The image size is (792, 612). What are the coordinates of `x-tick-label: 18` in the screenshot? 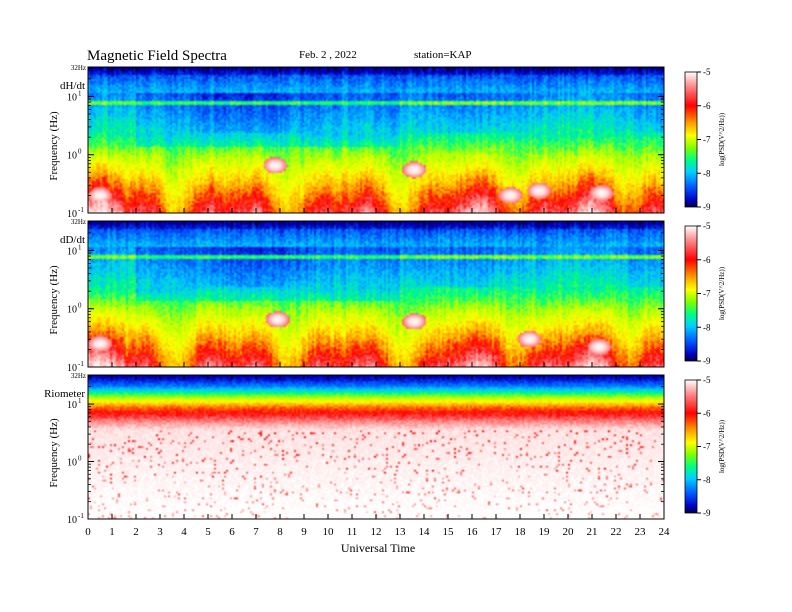 It's located at (521, 532).